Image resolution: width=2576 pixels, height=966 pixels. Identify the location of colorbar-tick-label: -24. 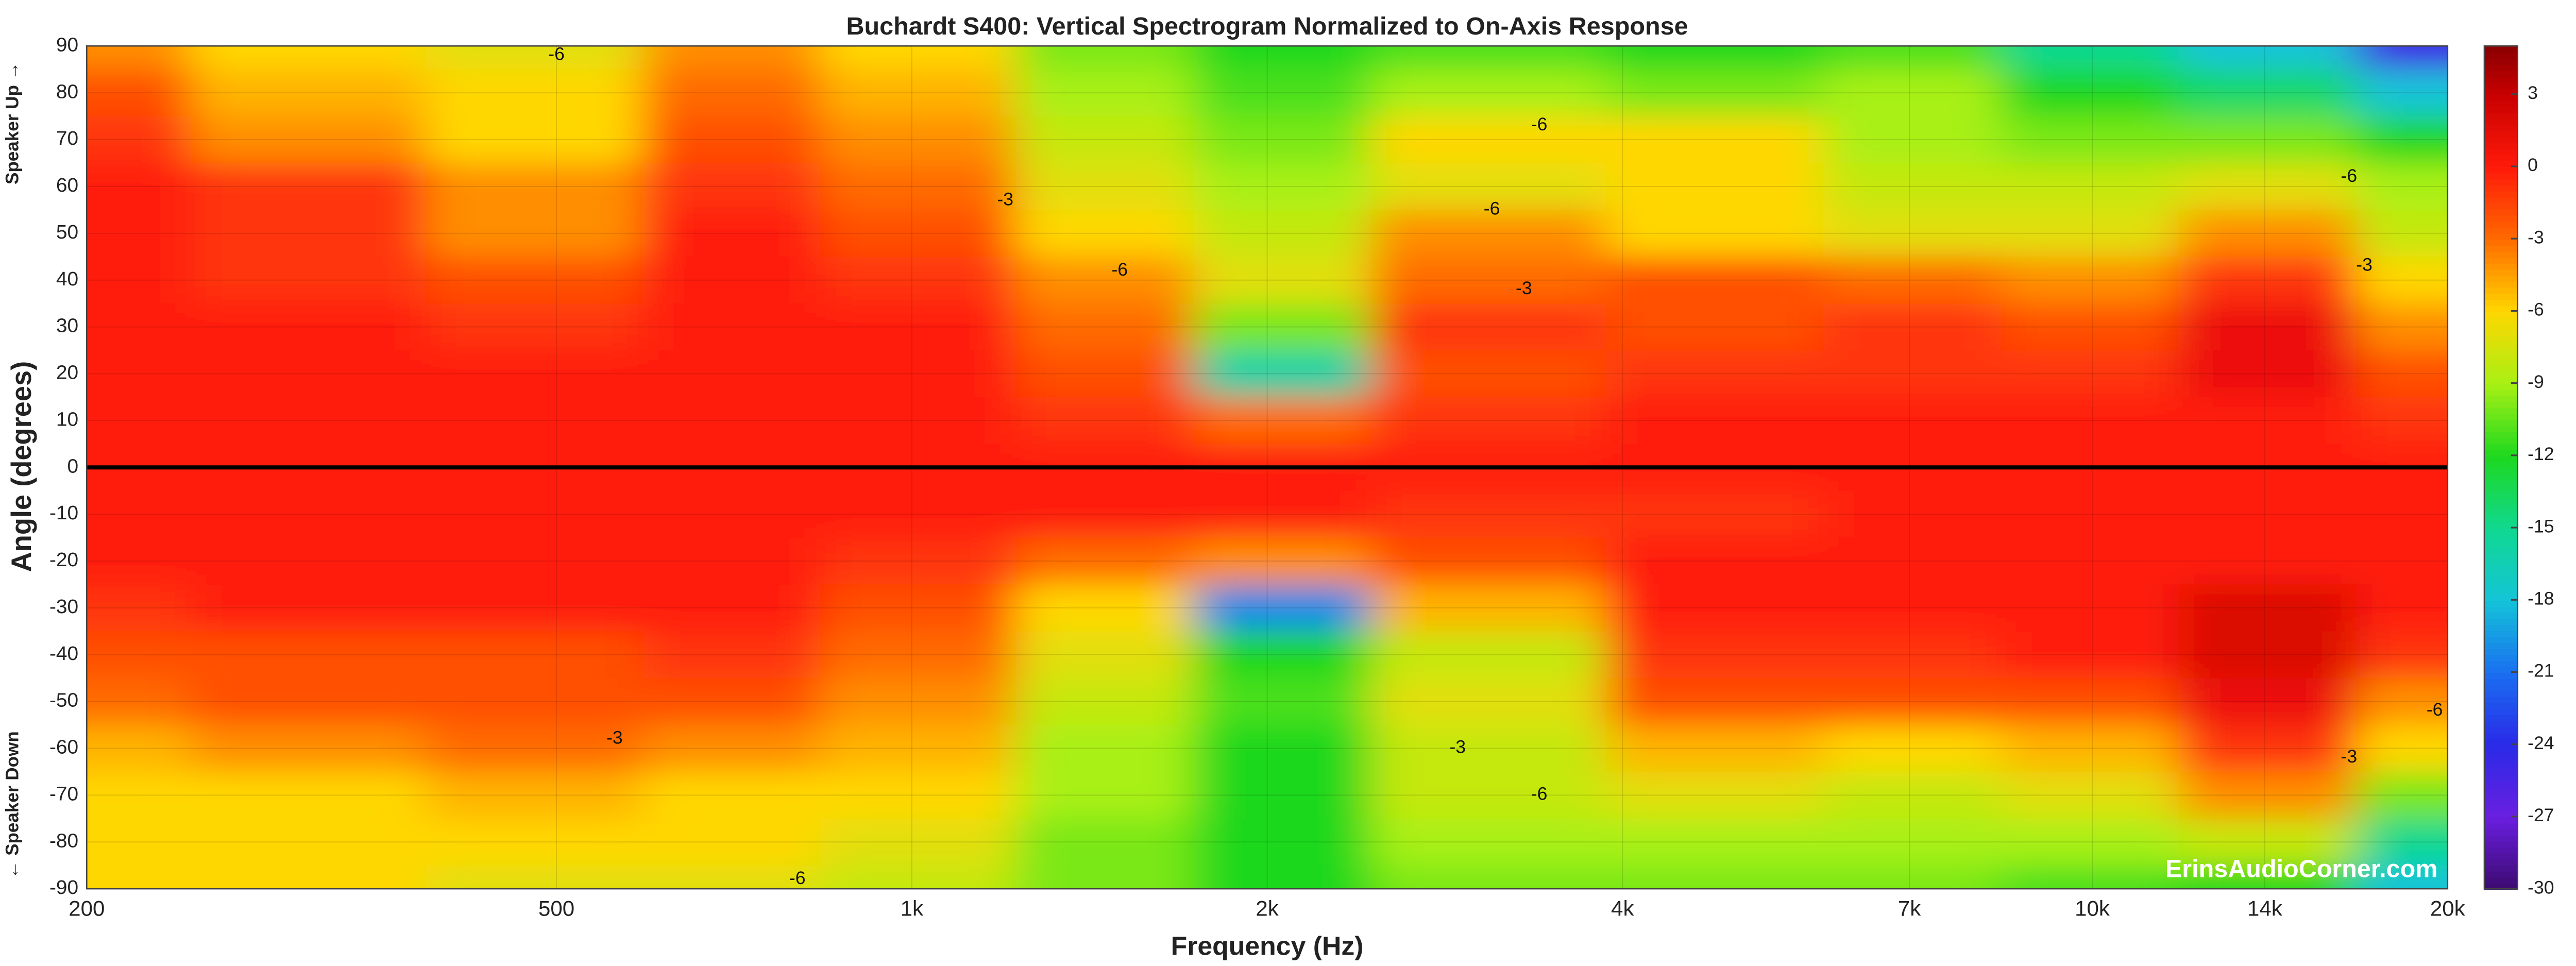
(2541, 743).